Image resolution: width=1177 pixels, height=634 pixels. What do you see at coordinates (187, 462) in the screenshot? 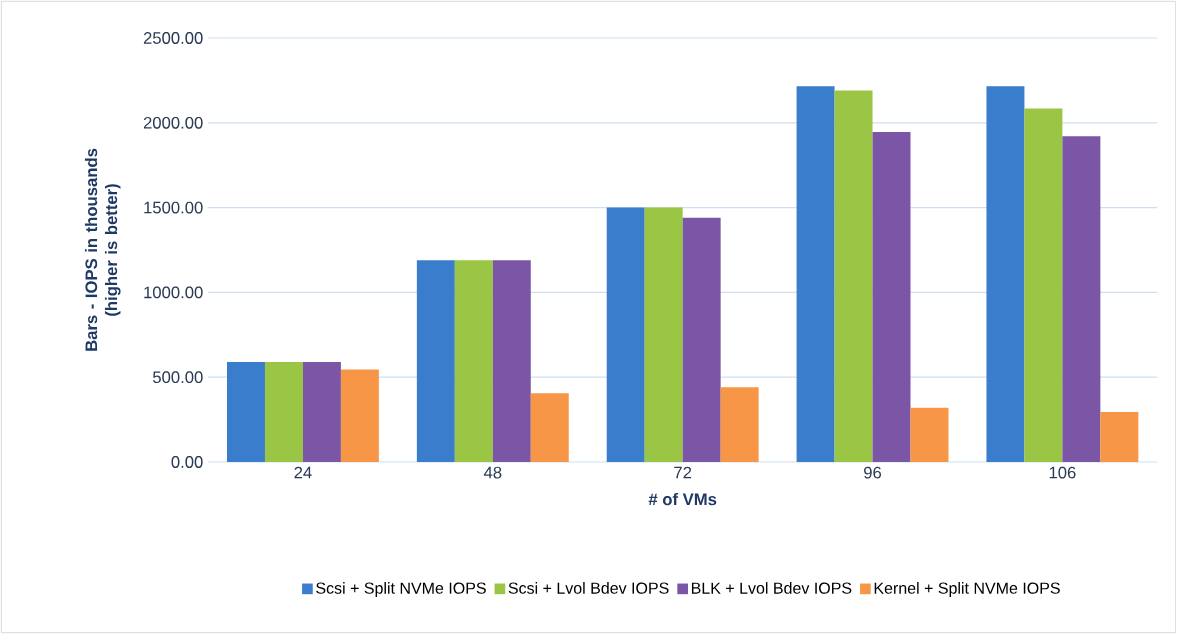
I see `y-tick-label: 0.00` at bounding box center [187, 462].